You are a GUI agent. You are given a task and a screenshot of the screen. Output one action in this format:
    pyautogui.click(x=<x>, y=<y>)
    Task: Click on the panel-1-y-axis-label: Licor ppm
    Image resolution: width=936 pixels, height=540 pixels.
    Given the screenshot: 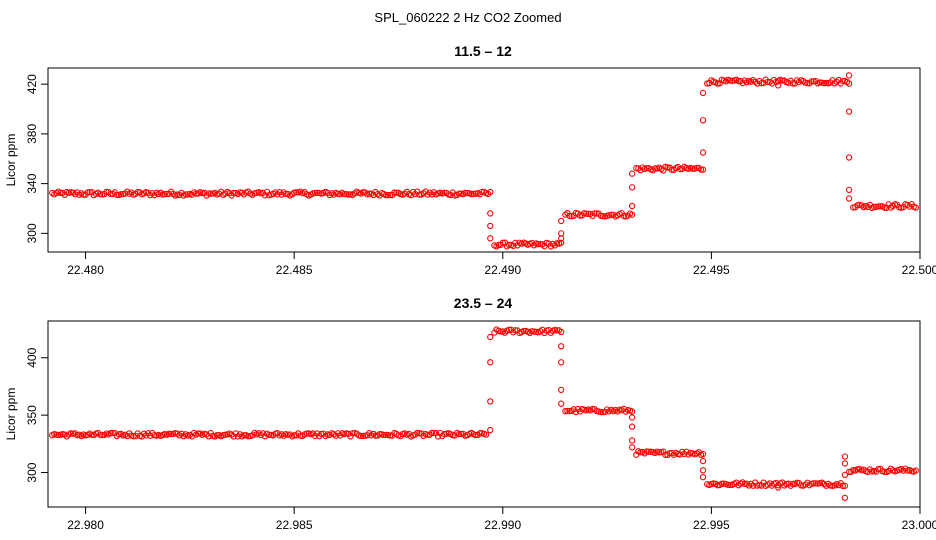 What is the action you would take?
    pyautogui.click(x=11, y=160)
    